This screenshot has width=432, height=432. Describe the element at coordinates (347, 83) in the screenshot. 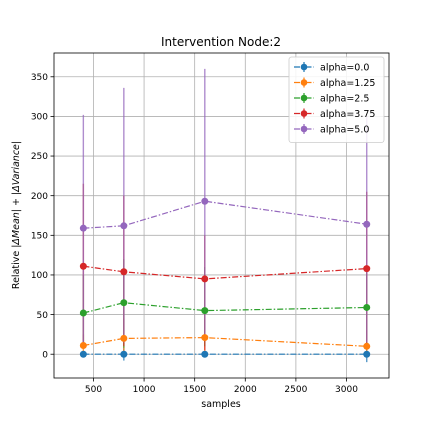

I see `legend-label: alpha=1.25` at that location.